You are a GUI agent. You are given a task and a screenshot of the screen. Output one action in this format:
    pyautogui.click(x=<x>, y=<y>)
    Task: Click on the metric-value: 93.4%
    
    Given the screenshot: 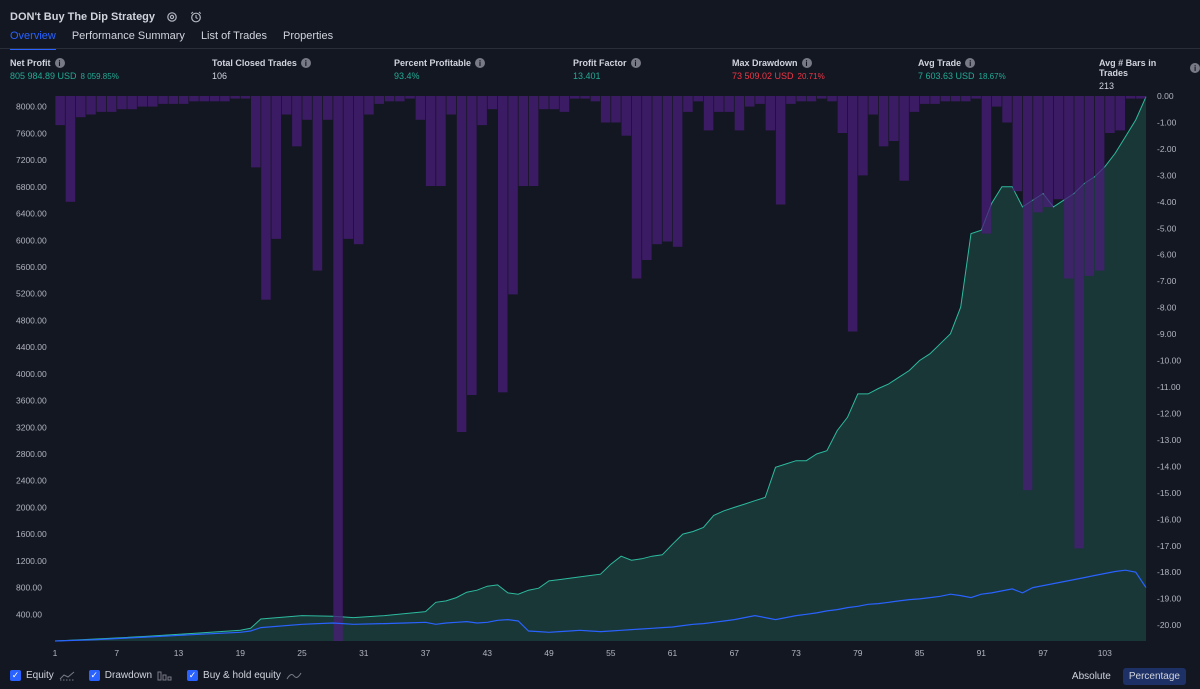 What is the action you would take?
    pyautogui.click(x=407, y=76)
    